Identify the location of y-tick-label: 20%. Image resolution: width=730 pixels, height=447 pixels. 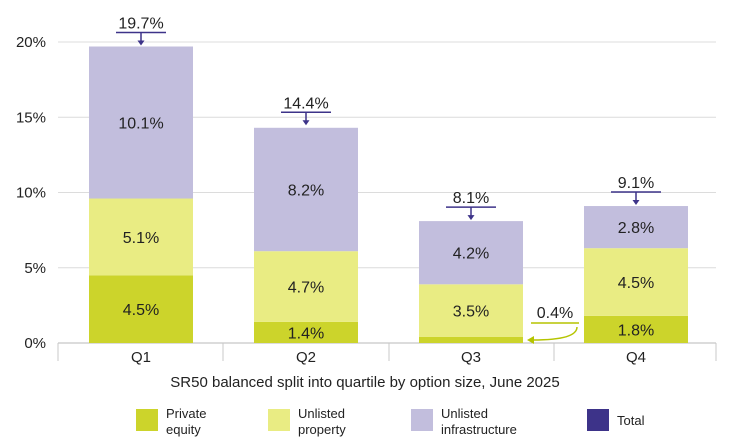
(31, 42).